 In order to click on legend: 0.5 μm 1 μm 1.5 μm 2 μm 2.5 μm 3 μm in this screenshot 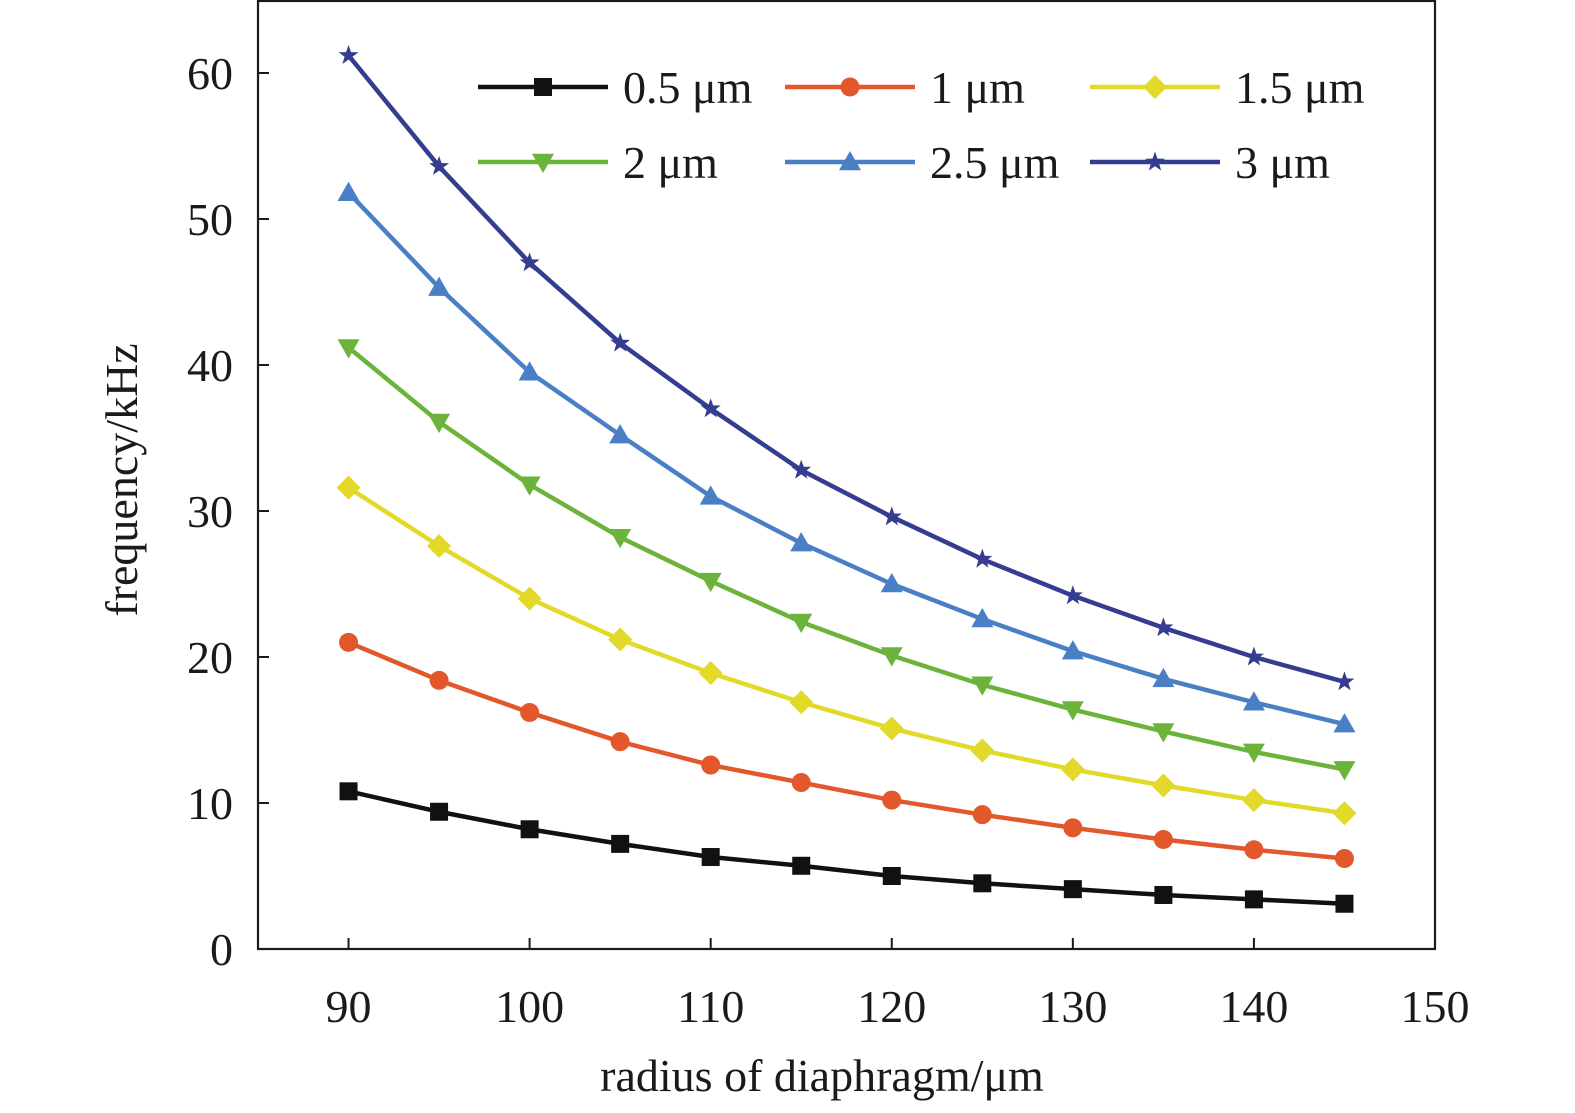, I will do `click(921, 125)`.